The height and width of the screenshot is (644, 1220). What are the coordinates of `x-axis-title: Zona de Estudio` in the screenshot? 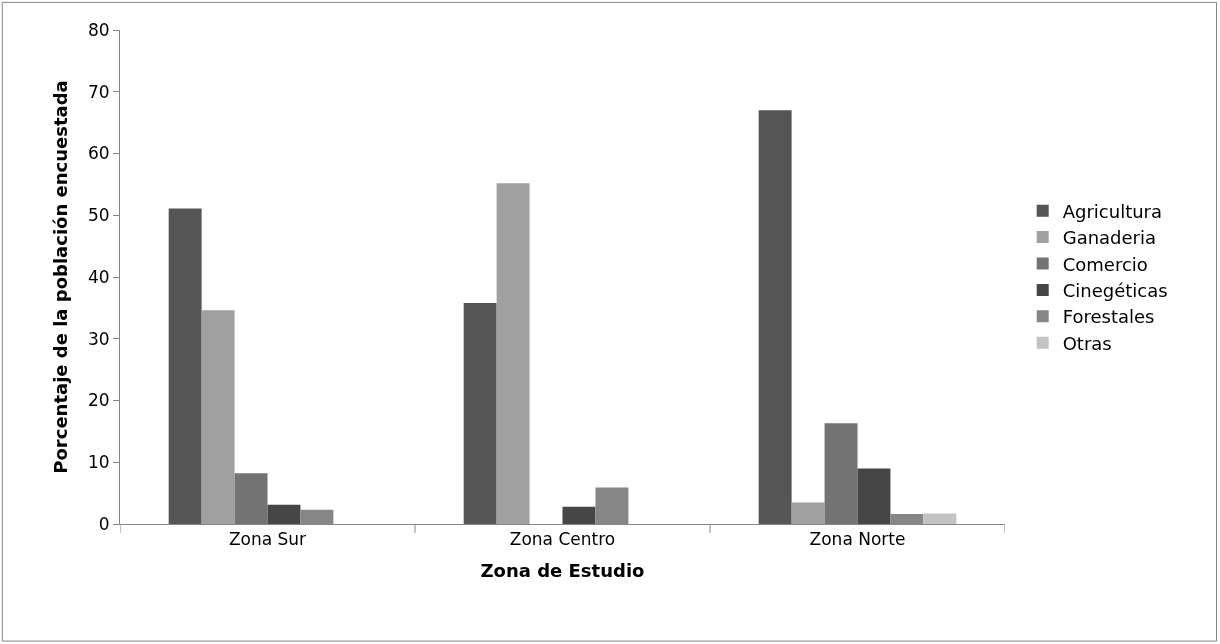 It's located at (562, 570).